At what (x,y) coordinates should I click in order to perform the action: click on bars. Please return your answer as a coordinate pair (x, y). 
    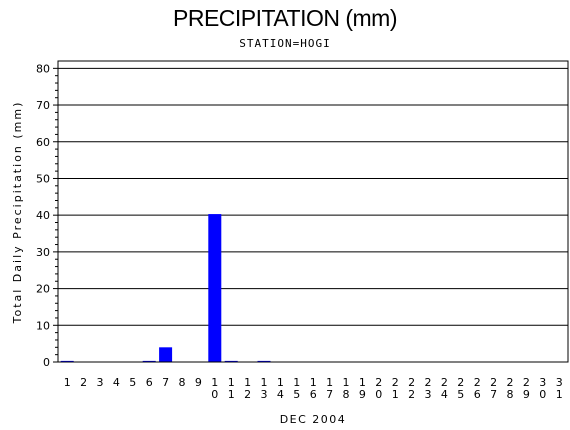
    Looking at the image, I should click on (165, 288).